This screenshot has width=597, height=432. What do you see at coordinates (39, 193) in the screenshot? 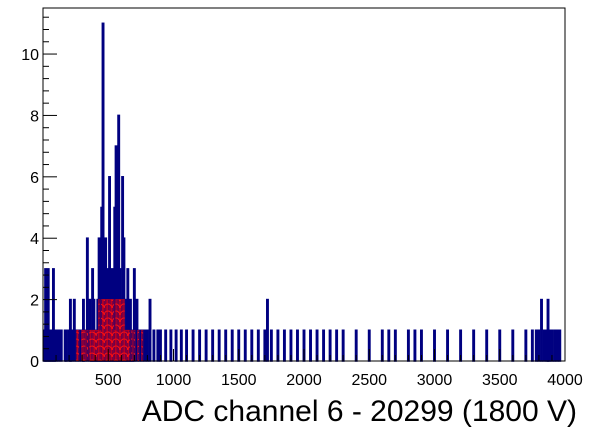
I see `y-axis: 0 2 4 6 8 10` at bounding box center [39, 193].